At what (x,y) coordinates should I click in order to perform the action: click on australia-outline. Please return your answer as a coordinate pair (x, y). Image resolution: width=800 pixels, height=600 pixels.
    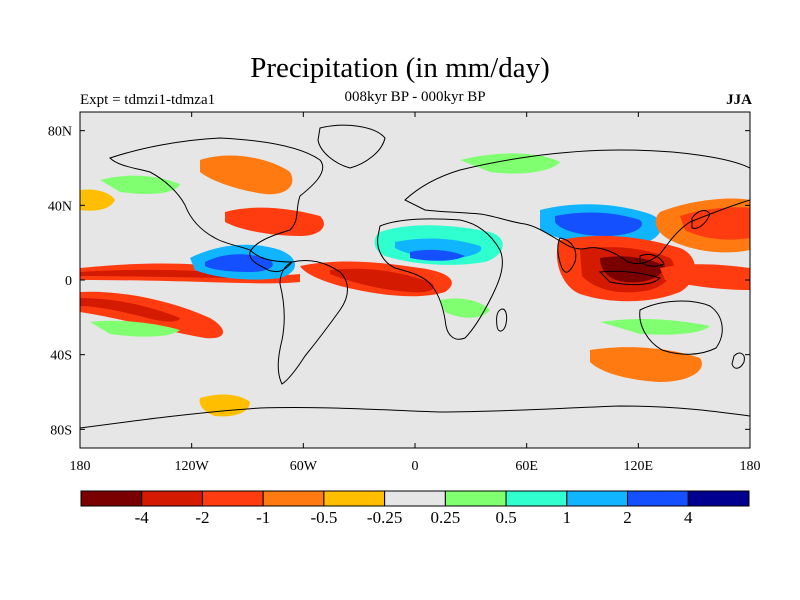
    Looking at the image, I should click on (681, 327).